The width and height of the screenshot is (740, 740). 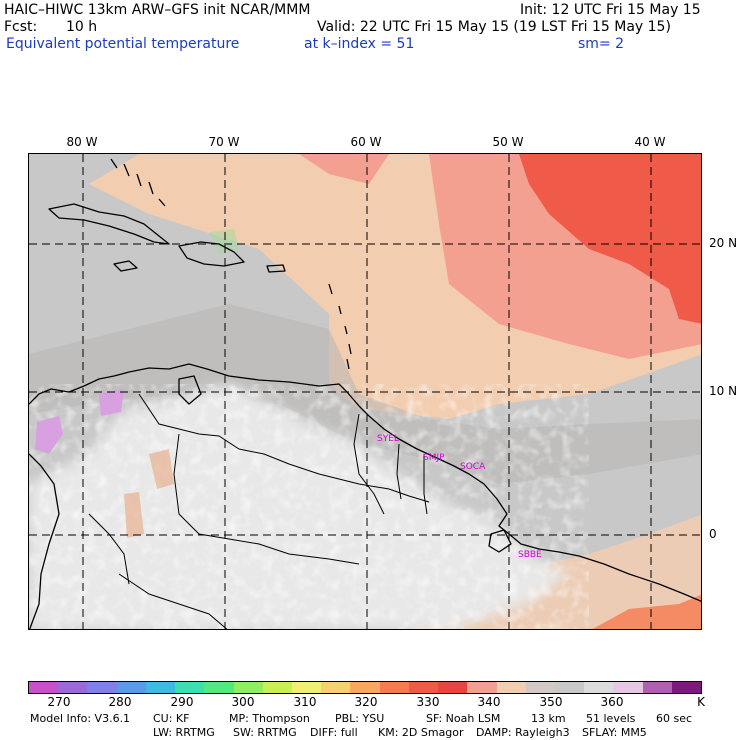 What do you see at coordinates (650, 142) in the screenshot?
I see `lon-label-40w: 40 W` at bounding box center [650, 142].